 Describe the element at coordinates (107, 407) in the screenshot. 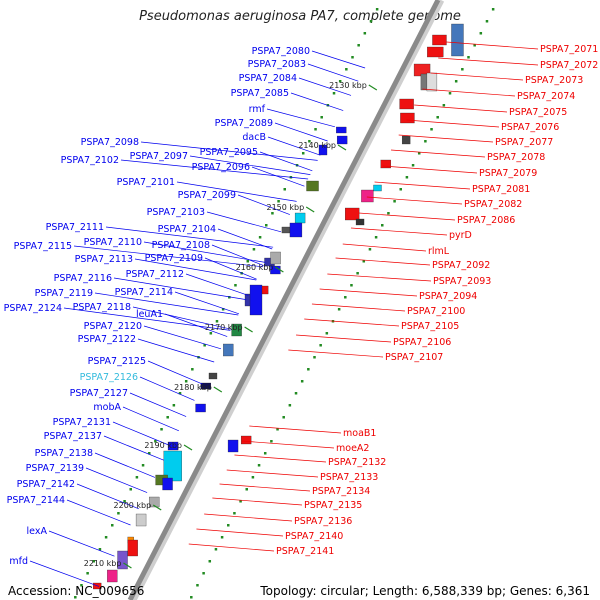

I see `gene-label-forward: mobA` at that location.